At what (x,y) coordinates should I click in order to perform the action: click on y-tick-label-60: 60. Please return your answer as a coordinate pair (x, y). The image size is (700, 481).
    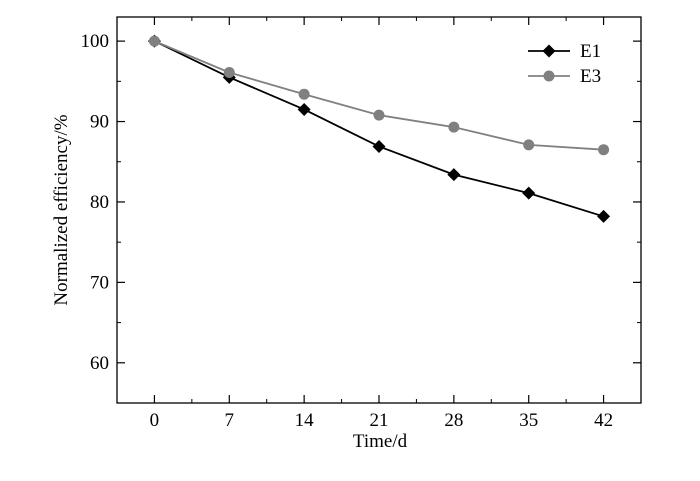
    Looking at the image, I should click on (99, 363).